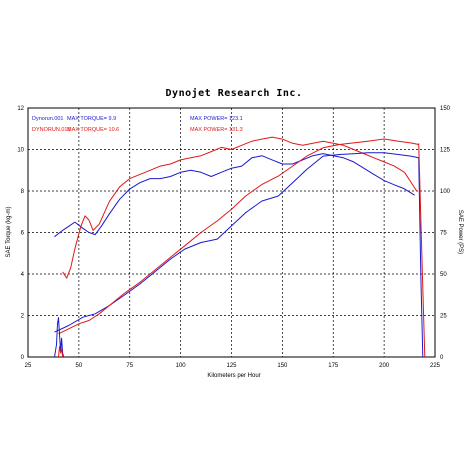 This screenshot has width=469, height=469. Describe the element at coordinates (460, 232) in the screenshot. I see `y-right-axis-label: SAE Power (PS)` at that location.